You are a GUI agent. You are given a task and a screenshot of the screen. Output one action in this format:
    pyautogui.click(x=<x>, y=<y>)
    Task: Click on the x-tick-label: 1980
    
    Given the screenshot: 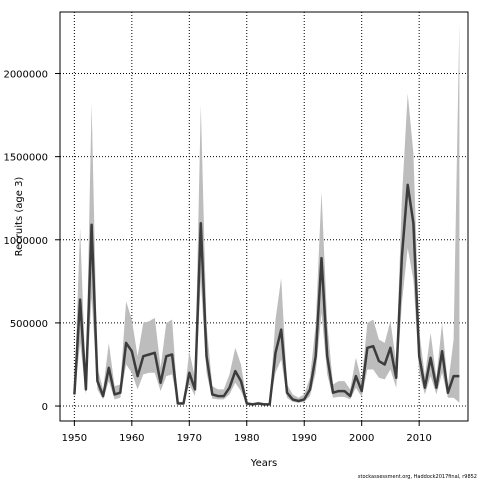 What is the action you would take?
    pyautogui.click(x=246, y=438)
    